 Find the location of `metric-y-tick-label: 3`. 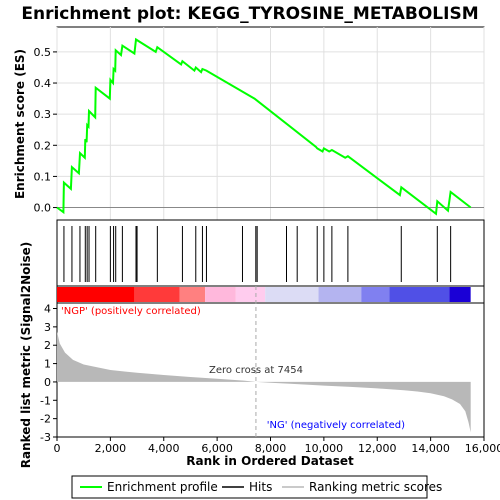

metric-y-tick-label: 3 is located at coordinates (47, 327).